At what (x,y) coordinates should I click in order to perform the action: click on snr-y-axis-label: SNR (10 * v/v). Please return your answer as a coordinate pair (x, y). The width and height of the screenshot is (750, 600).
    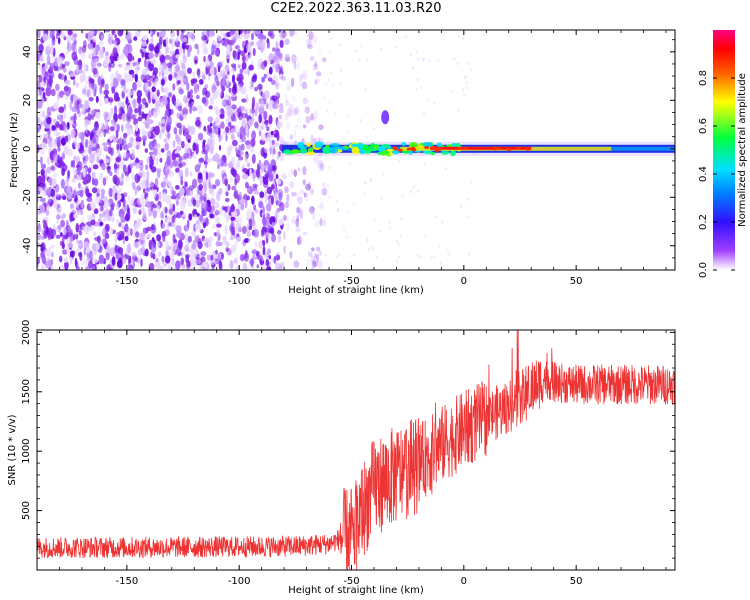
    Looking at the image, I should click on (12, 449).